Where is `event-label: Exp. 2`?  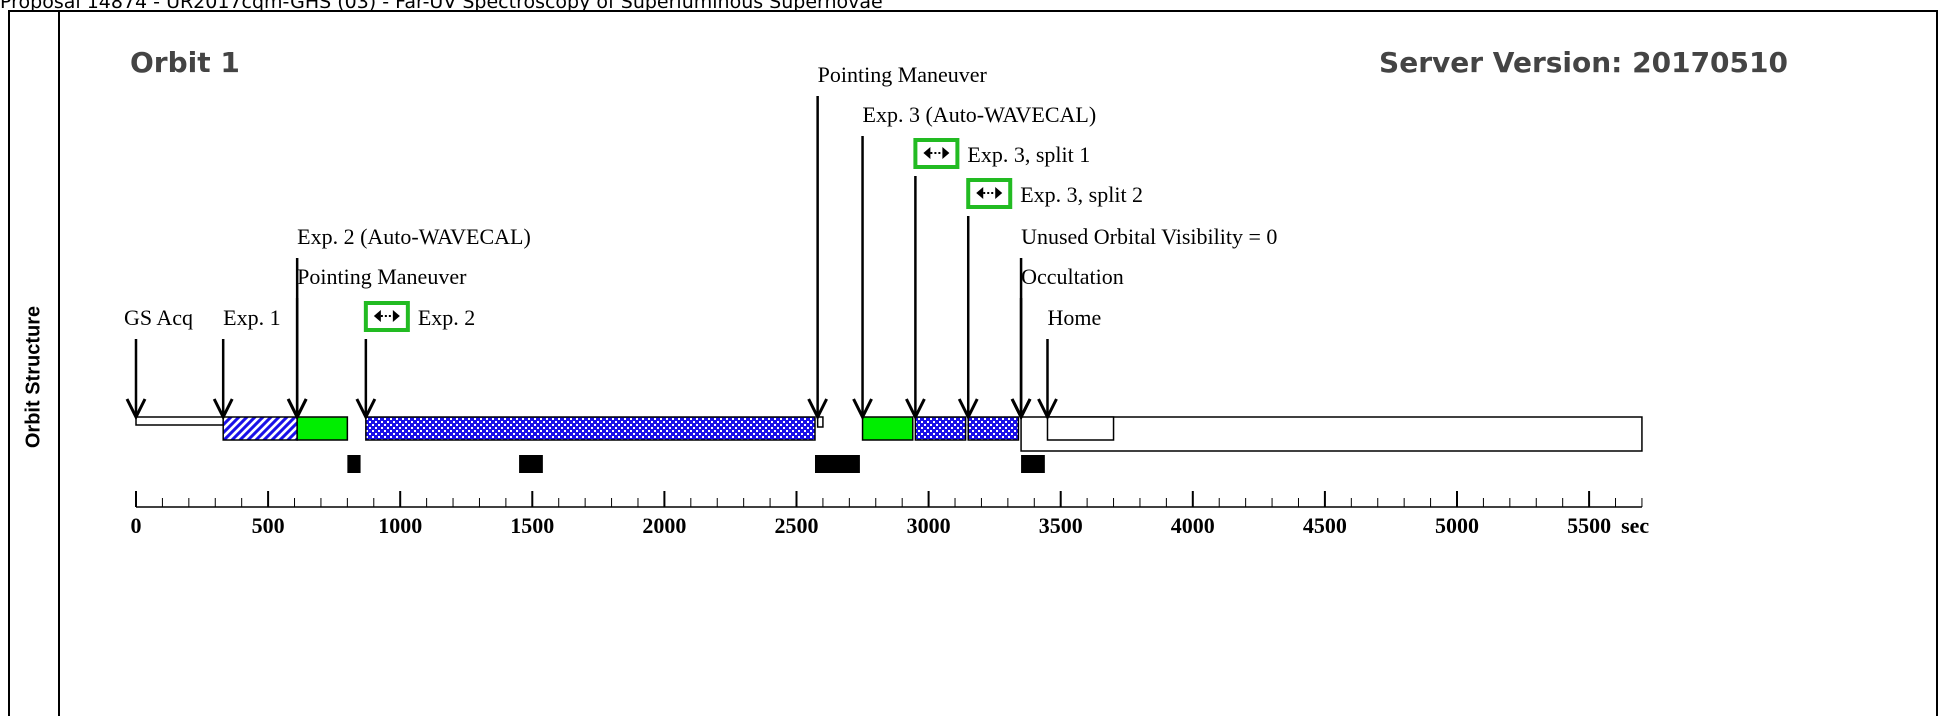
event-label: Exp. 2 is located at coordinates (446, 317).